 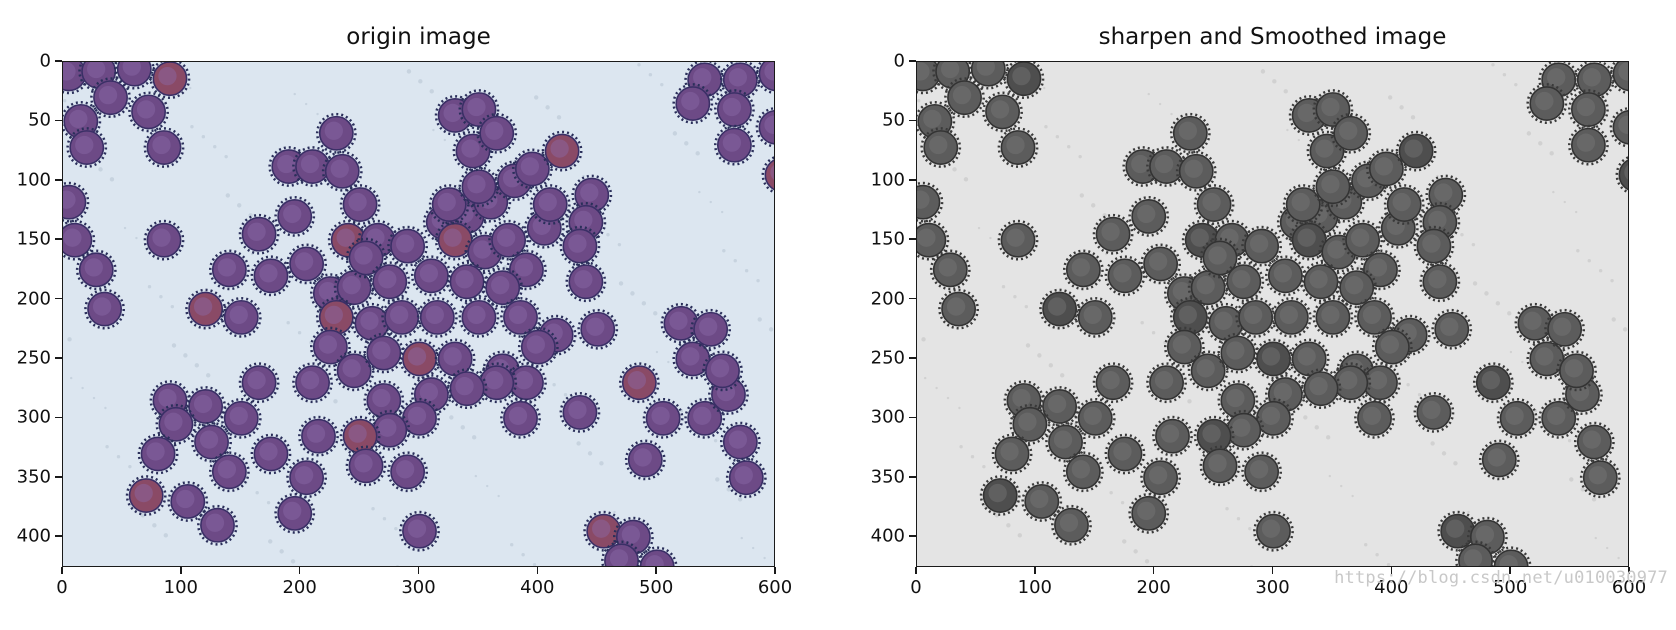 What do you see at coordinates (887, 358) in the screenshot?
I see `y-tick-label: 250` at bounding box center [887, 358].